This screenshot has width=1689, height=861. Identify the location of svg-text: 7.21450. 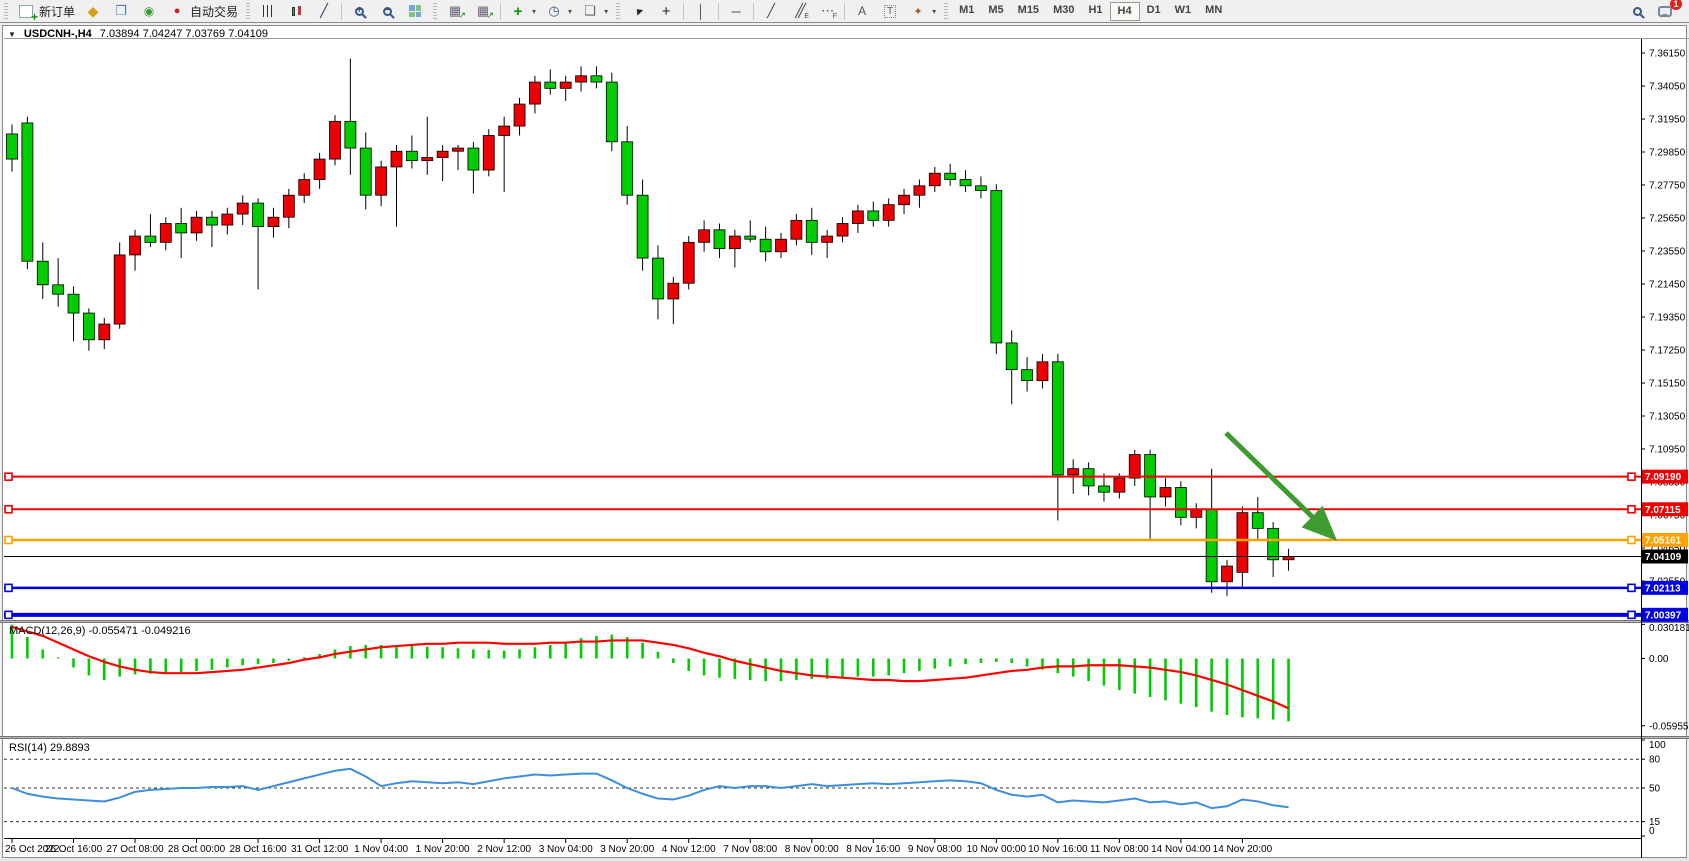
(1667, 285).